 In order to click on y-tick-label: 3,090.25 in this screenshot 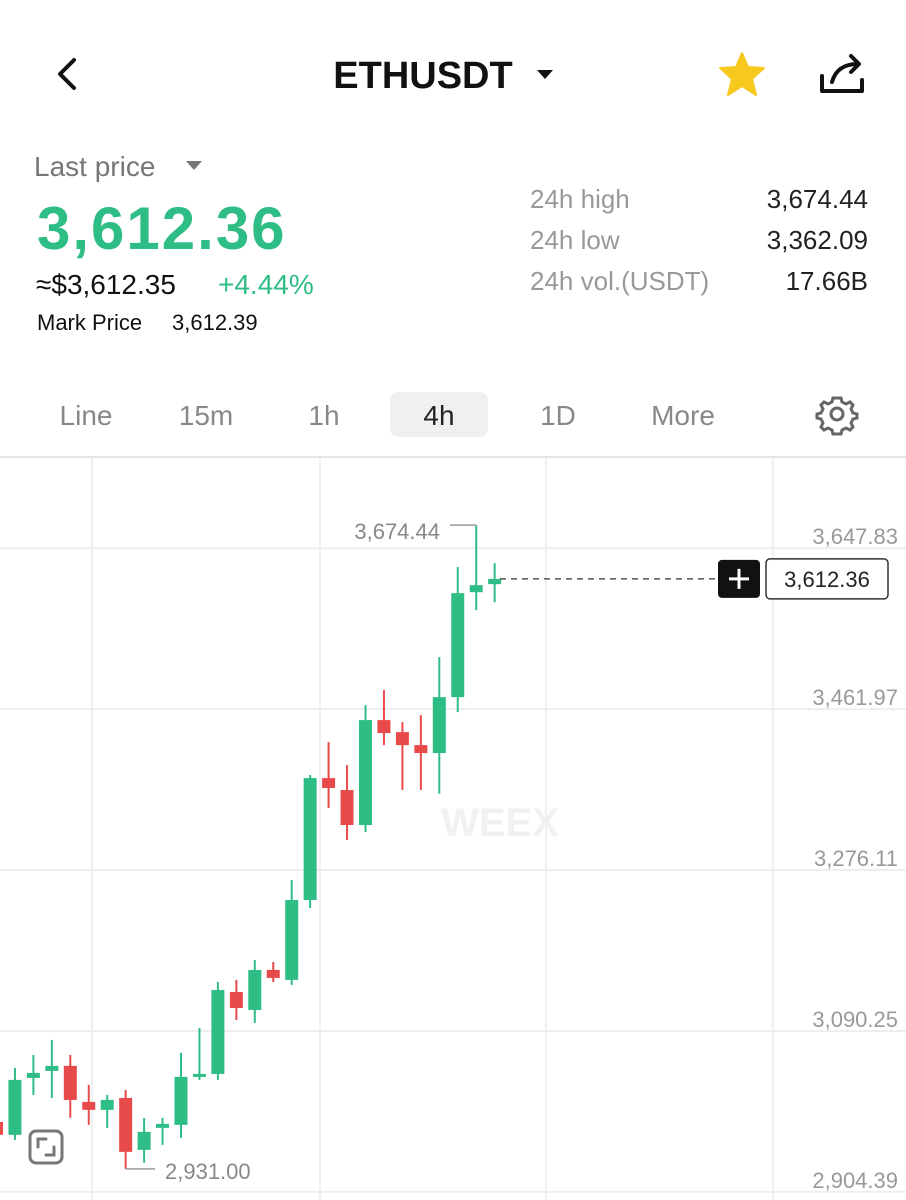, I will do `click(855, 1019)`.